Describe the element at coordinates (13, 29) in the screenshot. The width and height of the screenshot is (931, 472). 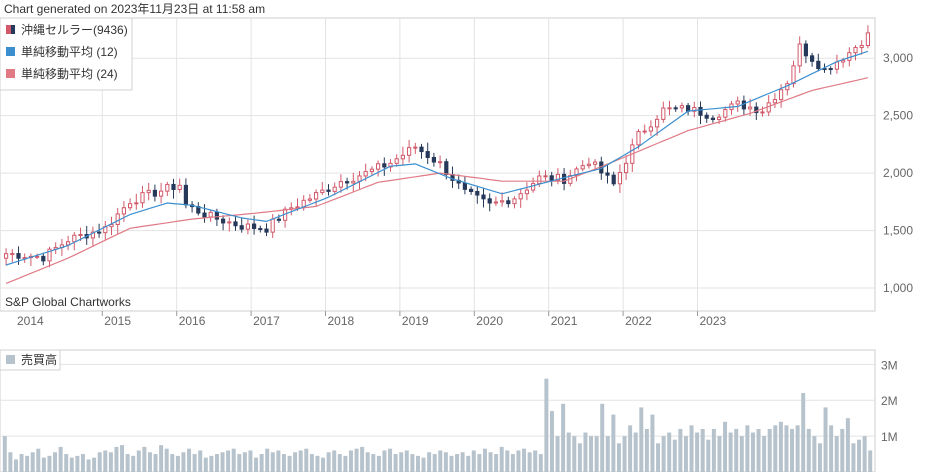
I see `legend-swatch-price-dark` at that location.